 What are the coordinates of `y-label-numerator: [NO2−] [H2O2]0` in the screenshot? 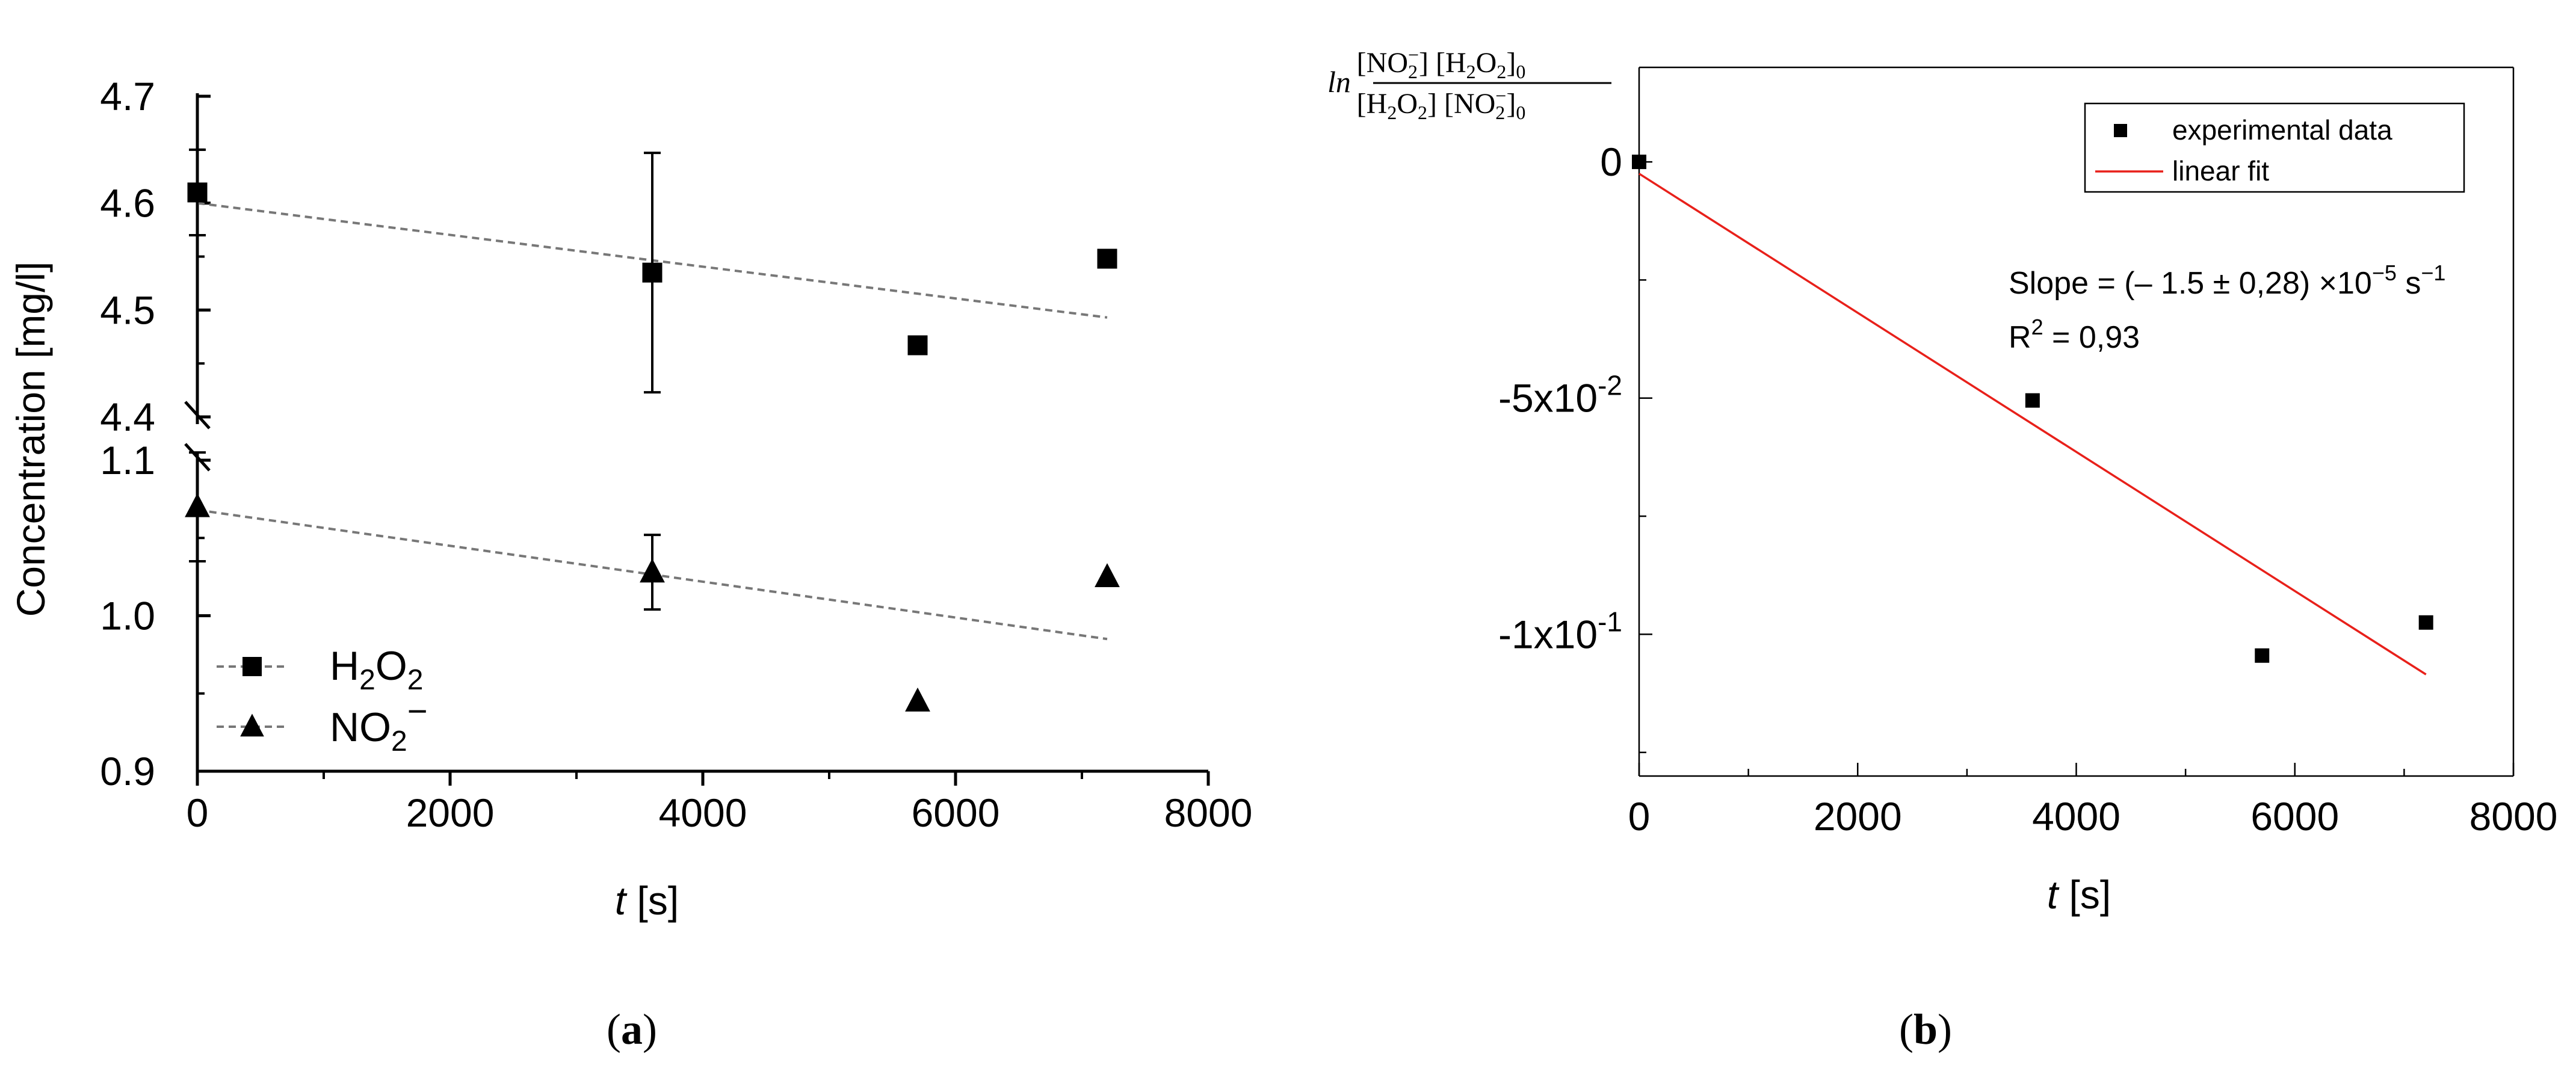 It's located at (1441, 63).